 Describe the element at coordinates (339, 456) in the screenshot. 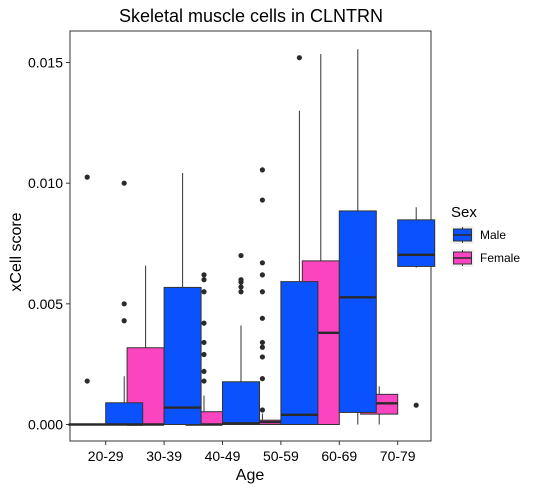

I see `x-tick-label: 60-69` at that location.